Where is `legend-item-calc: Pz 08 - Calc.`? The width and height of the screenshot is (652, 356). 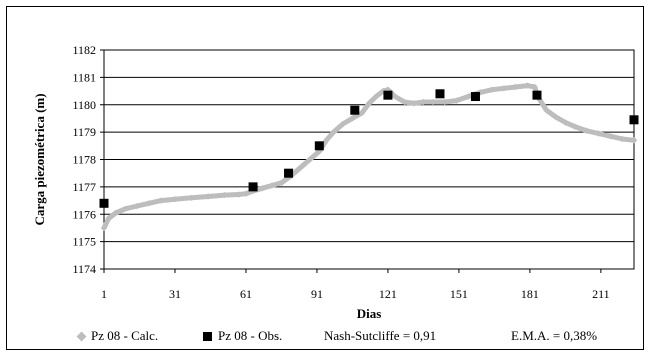 legend-item-calc: Pz 08 - Calc. is located at coordinates (117, 336).